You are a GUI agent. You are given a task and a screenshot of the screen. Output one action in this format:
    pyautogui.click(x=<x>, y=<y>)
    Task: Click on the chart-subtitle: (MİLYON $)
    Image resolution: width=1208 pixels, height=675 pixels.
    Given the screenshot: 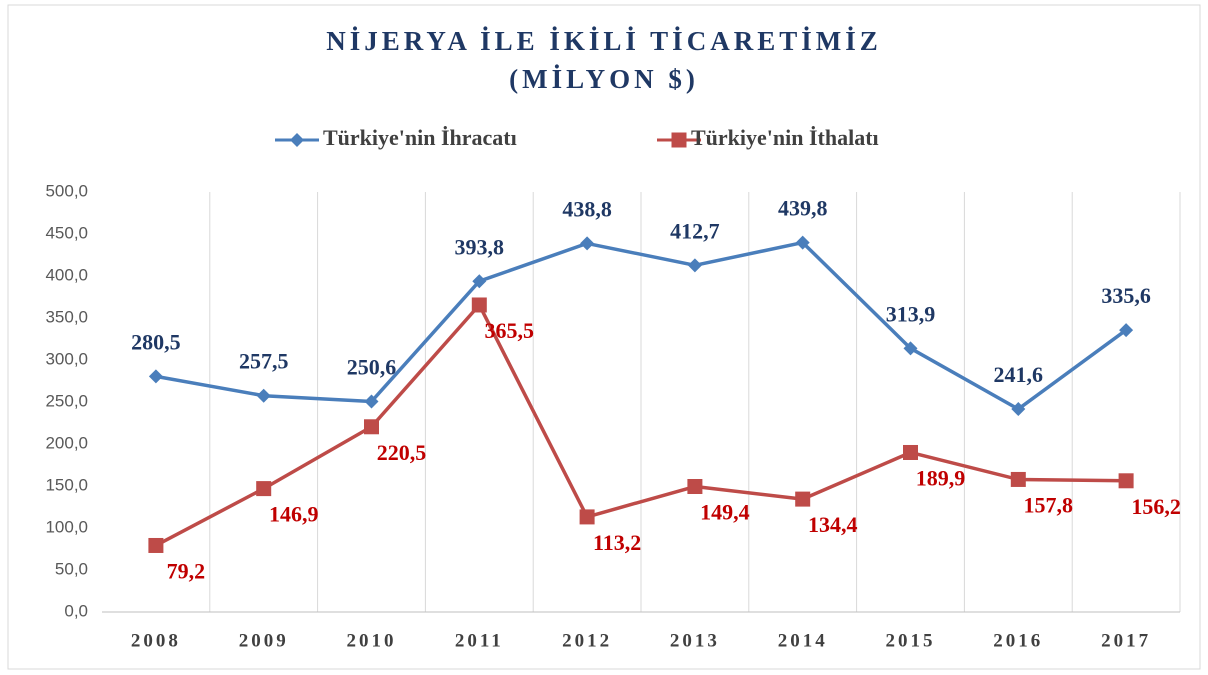 What is the action you would take?
    pyautogui.click(x=604, y=79)
    